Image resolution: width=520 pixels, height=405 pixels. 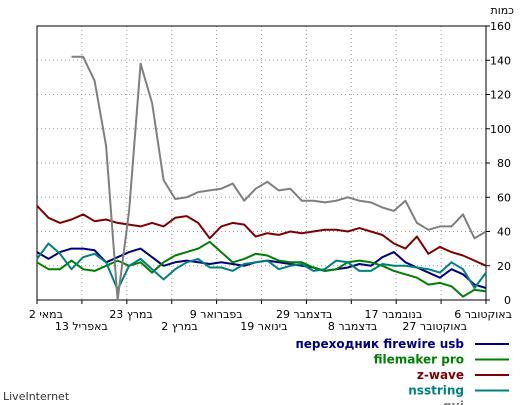 I want to click on y-axis-label: כמות, so click(x=502, y=10).